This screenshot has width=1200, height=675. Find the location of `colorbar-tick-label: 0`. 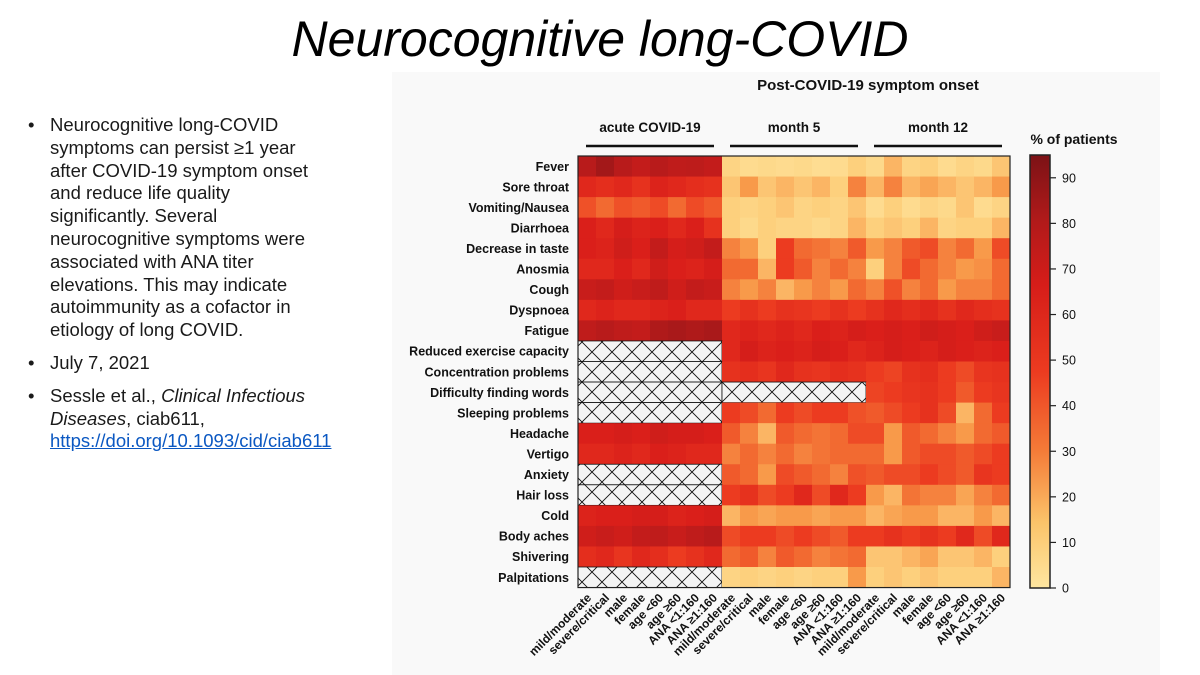

colorbar-tick-label: 0 is located at coordinates (1065, 589).